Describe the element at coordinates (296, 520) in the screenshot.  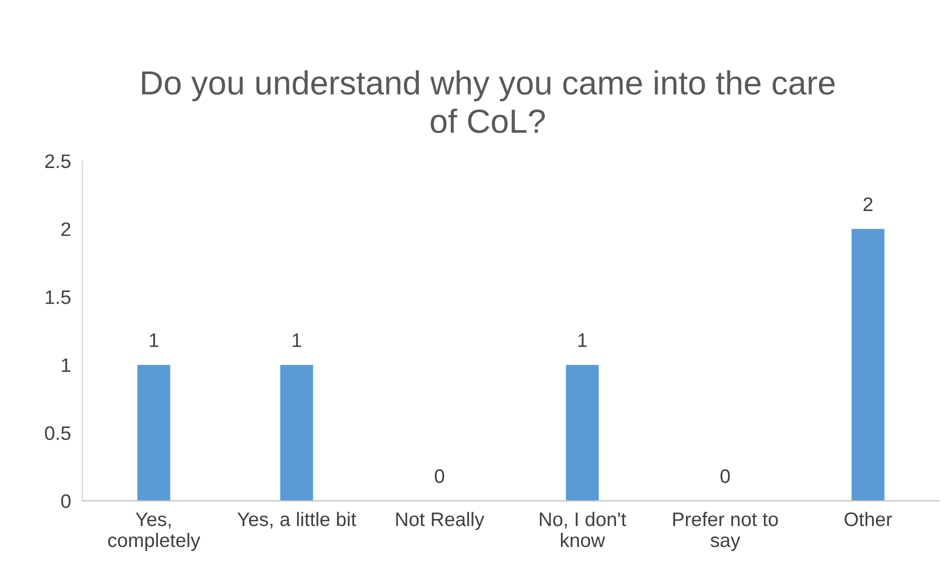
I see `x-tick-label: Yes, a little bit` at that location.